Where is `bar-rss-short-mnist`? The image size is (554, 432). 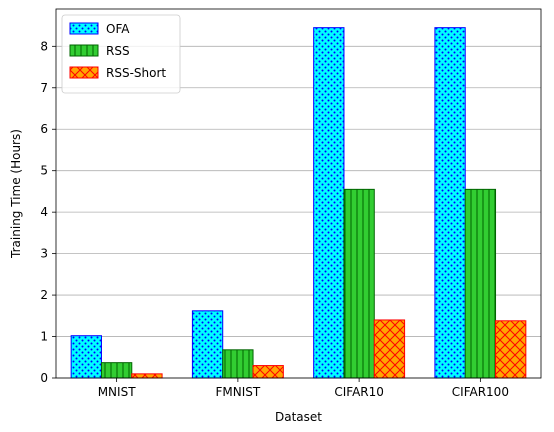
bar-rss-short-mnist is located at coordinates (147, 376).